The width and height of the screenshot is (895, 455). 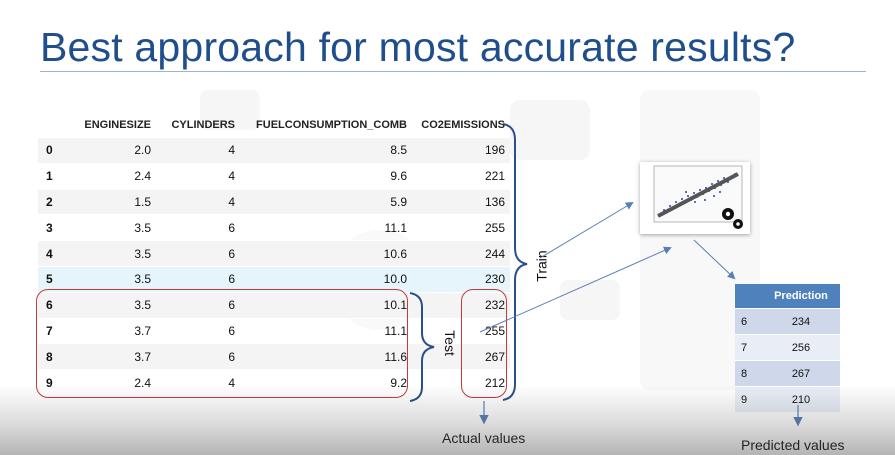 I want to click on train-label: Train, so click(x=541, y=266).